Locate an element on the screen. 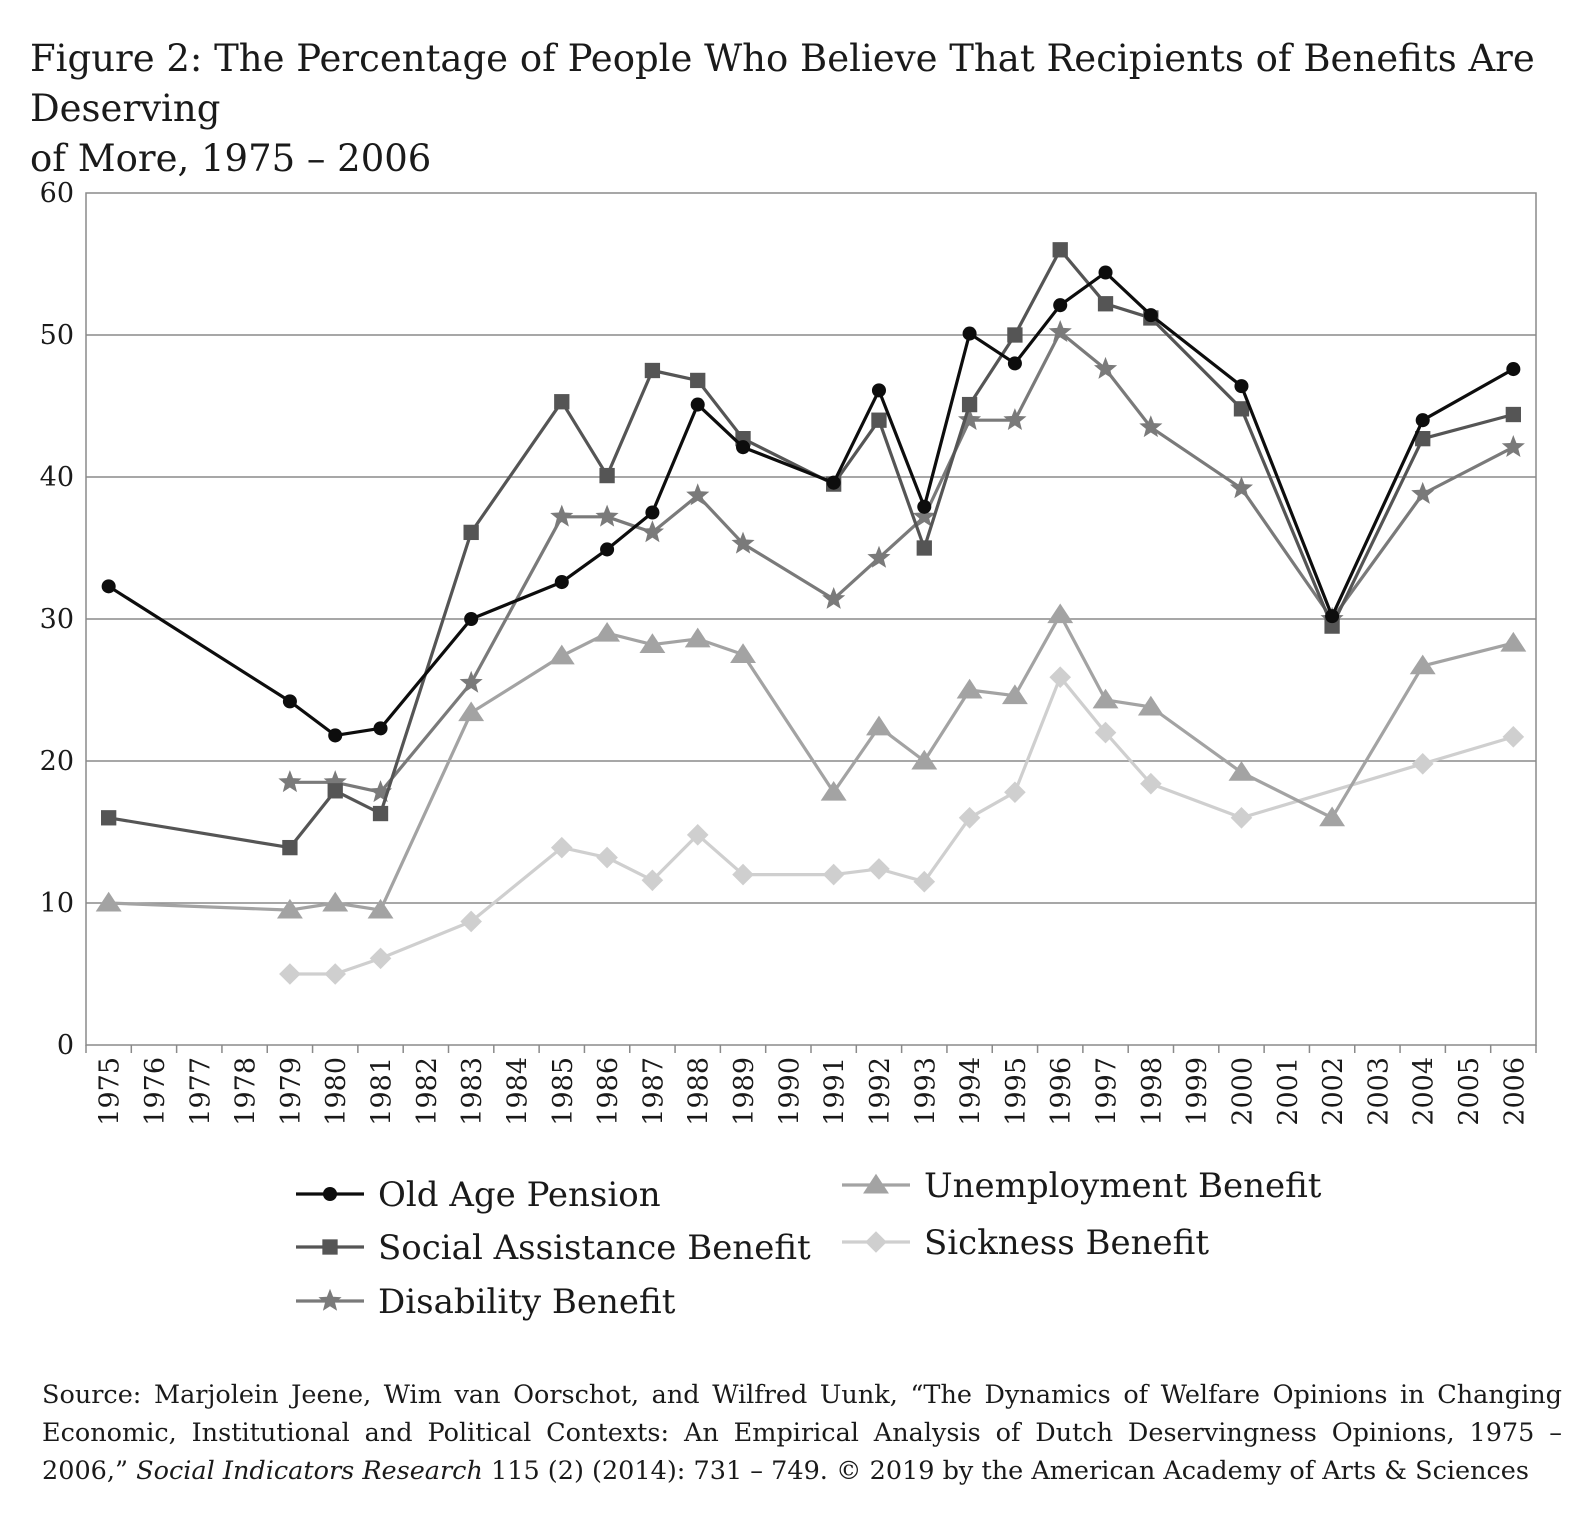 The height and width of the screenshot is (1533, 1592). x-tick-label: 2004 is located at coordinates (1424, 1091).